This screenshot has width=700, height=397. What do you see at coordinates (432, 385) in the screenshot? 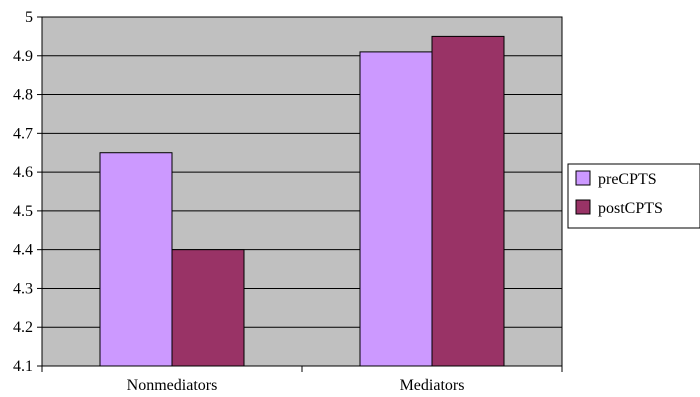
I see `x-category-label: Mediators` at bounding box center [432, 385].